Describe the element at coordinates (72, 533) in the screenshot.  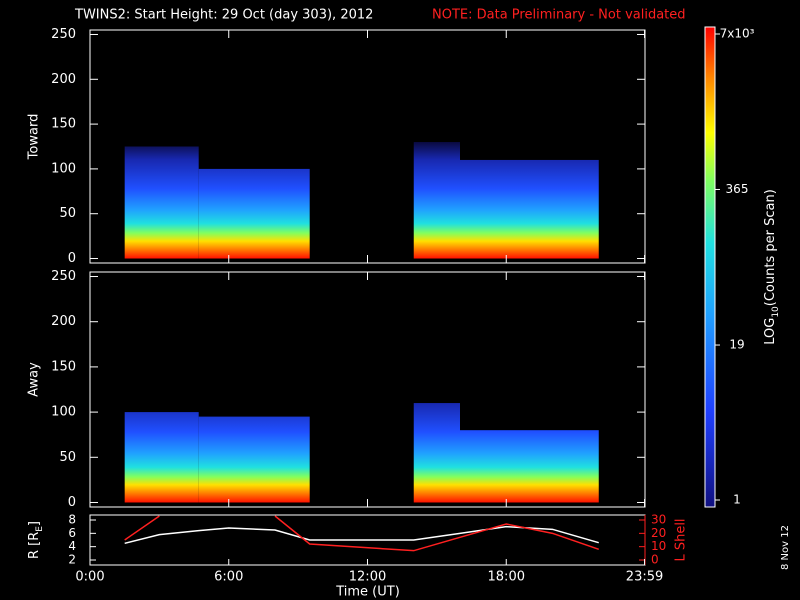
I see `y-tick-label: 6` at that location.